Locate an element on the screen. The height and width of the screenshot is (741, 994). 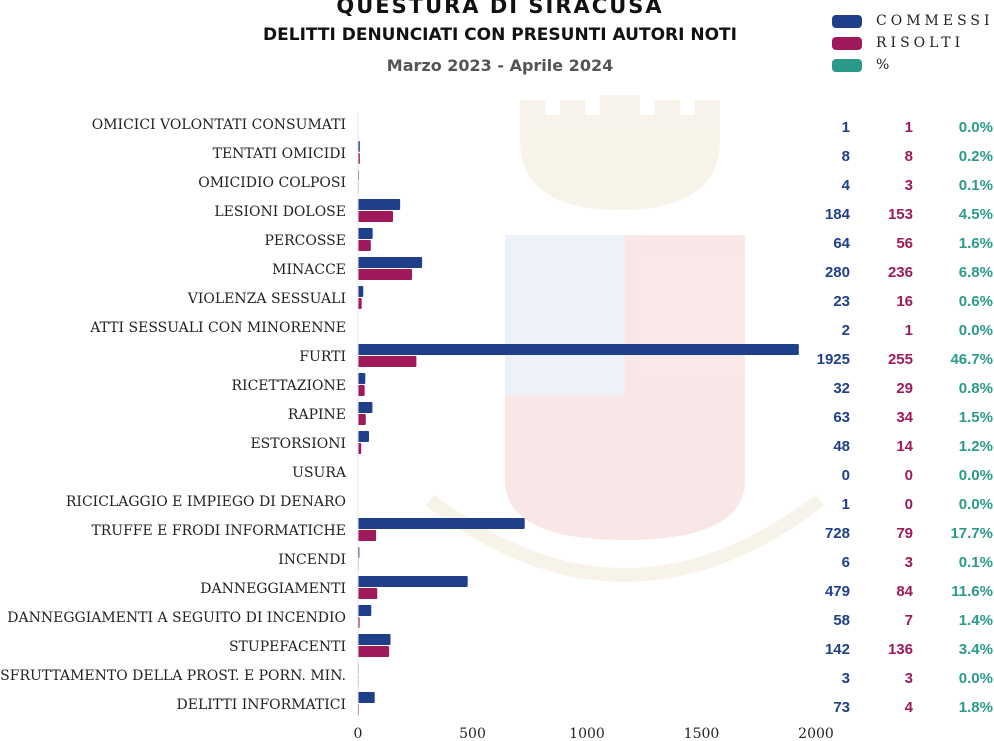
value-percent: 4.5% is located at coordinates (976, 214).